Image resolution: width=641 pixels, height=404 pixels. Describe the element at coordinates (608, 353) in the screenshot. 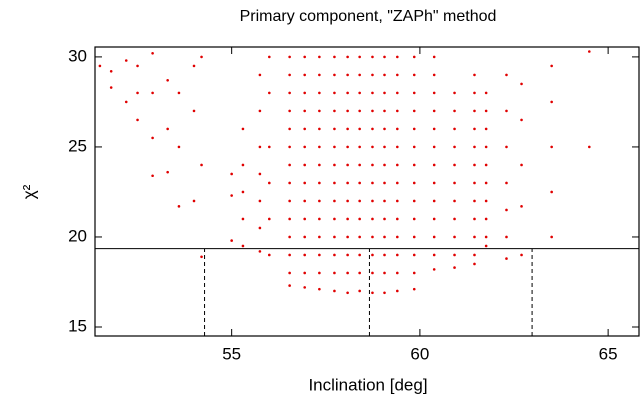

I see `x-tick-label: 65` at that location.